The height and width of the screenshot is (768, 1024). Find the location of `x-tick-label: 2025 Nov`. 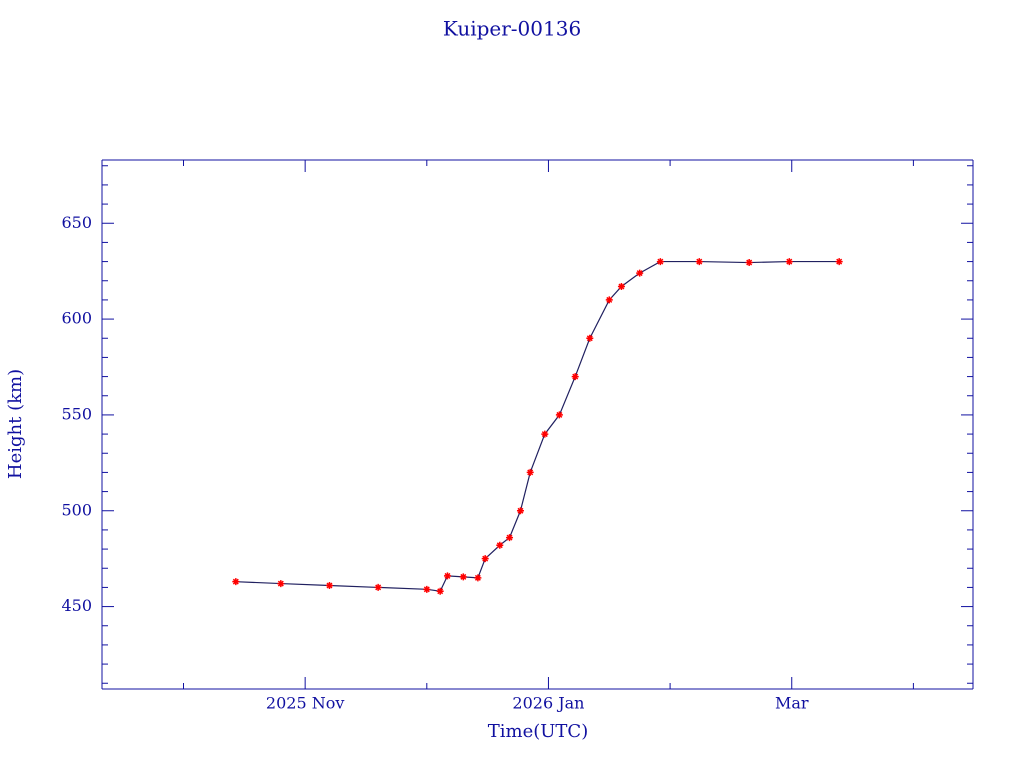

x-tick-label: 2025 Nov is located at coordinates (305, 703).